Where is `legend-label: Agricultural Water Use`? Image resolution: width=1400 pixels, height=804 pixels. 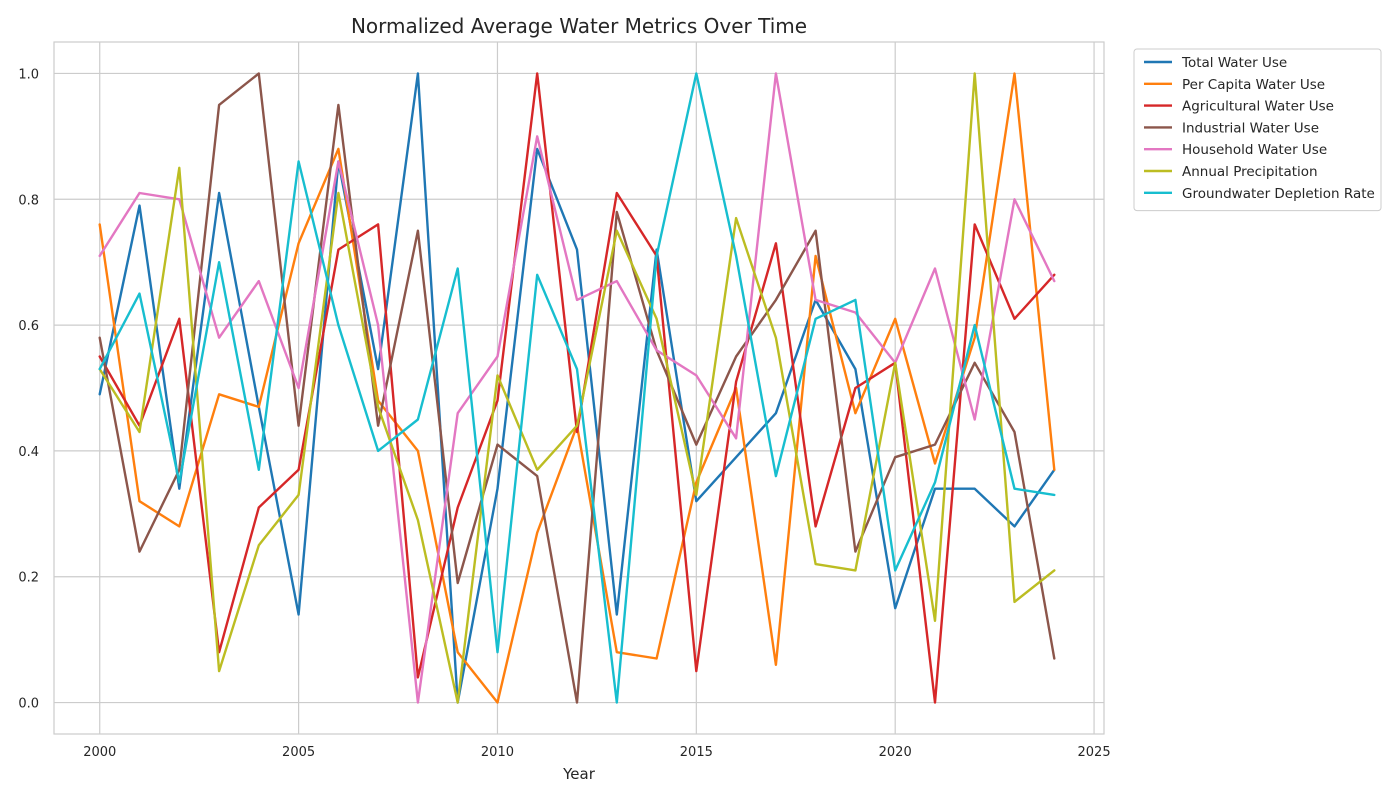 legend-label: Agricultural Water Use is located at coordinates (1258, 107).